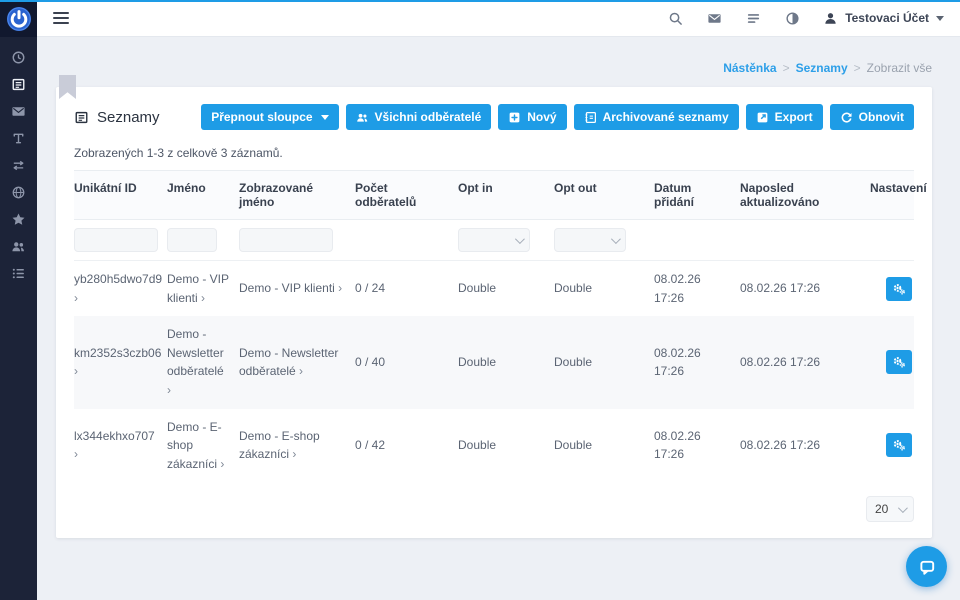 The width and height of the screenshot is (960, 600). I want to click on list-name-link: Demo - E-shop zákazníci, so click(203, 446).